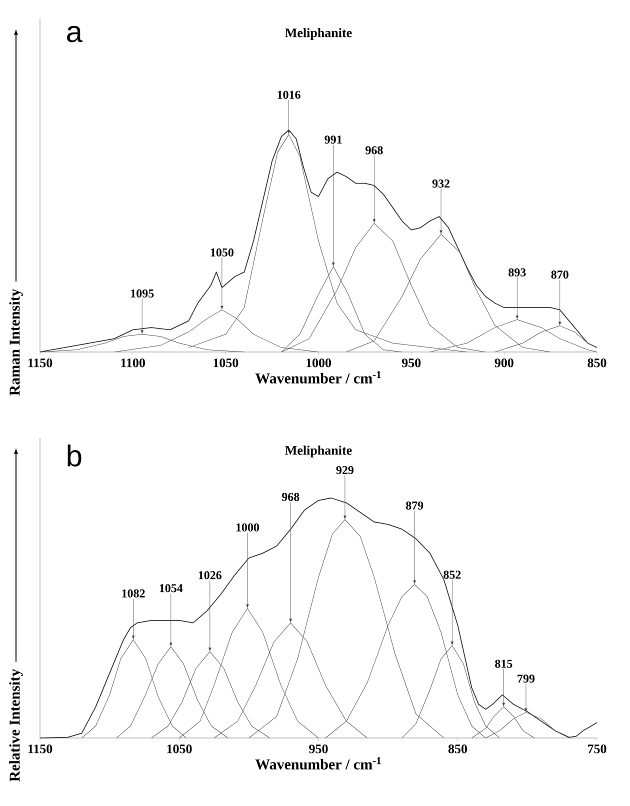 The image size is (630, 806). What do you see at coordinates (16, 342) in the screenshot?
I see `y-axis-title: Raman Intensity` at bounding box center [16, 342].